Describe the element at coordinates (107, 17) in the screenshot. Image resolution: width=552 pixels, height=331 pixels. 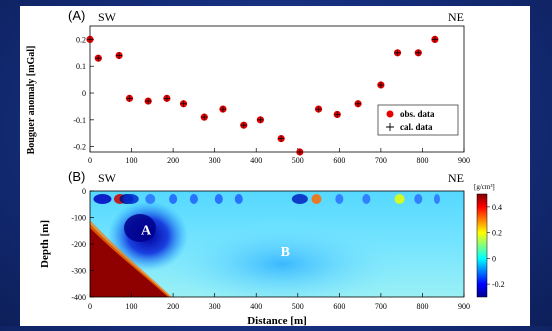
I see `panel-a-sw-label: SW` at that location.